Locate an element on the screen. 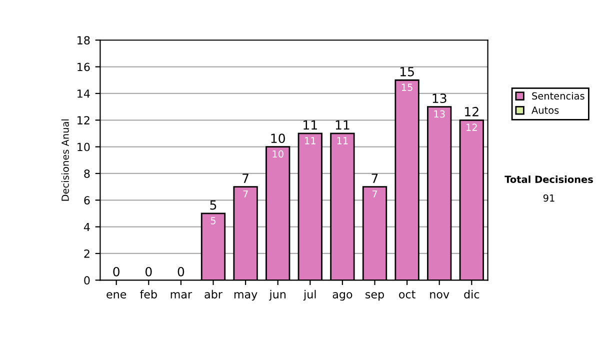 The width and height of the screenshot is (600, 340). y-tick-label: 2 is located at coordinates (87, 253).